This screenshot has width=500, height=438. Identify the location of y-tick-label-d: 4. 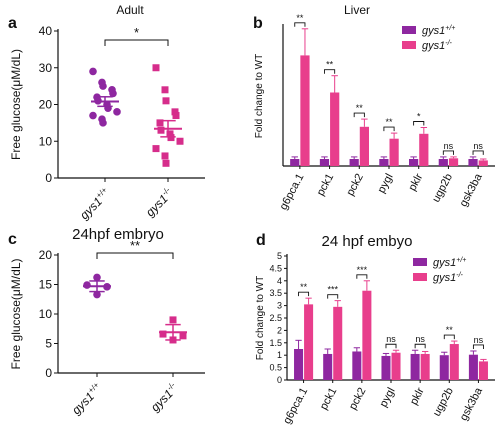
(279, 281).